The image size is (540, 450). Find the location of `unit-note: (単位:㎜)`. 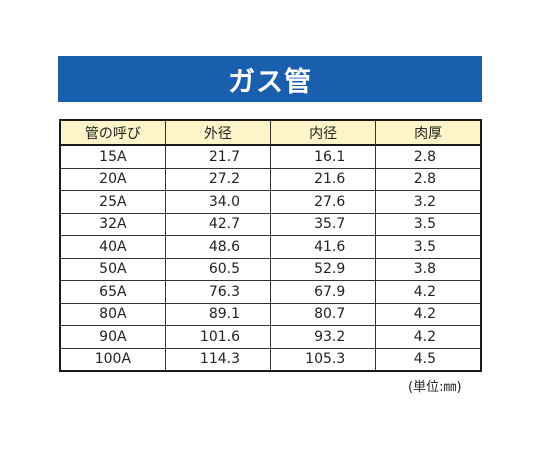

unit-note: (単位:㎜) is located at coordinates (435, 387).